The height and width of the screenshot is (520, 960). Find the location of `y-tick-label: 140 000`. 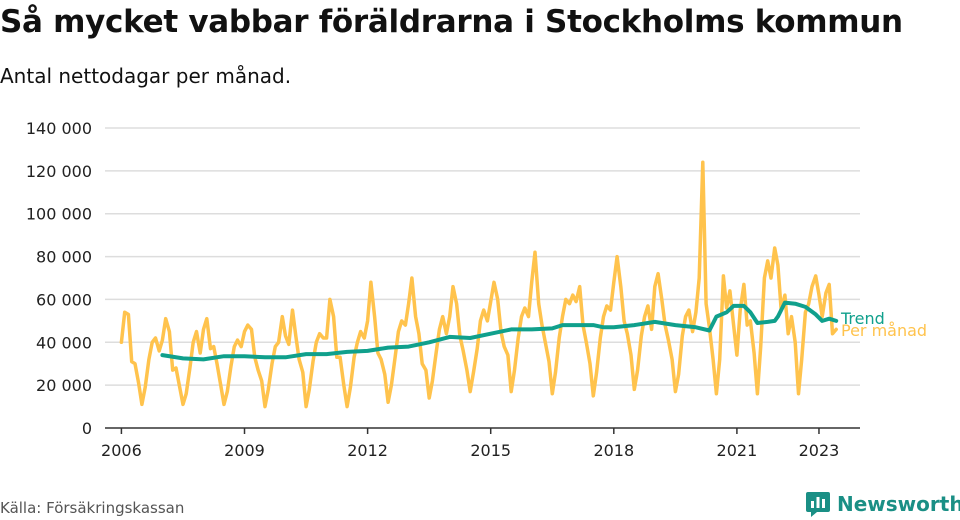

y-tick-label: 140 000 is located at coordinates (59, 128).